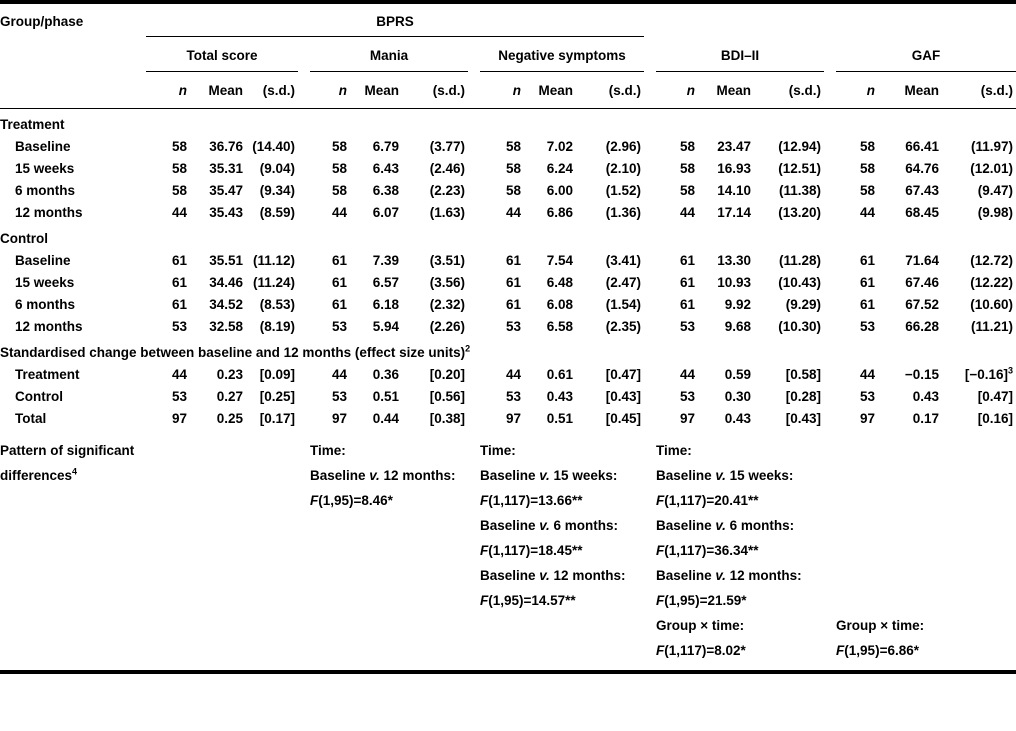 This screenshot has height=731, width=1016. Describe the element at coordinates (992, 304) in the screenshot. I see `value-cell: (10.60)` at that location.